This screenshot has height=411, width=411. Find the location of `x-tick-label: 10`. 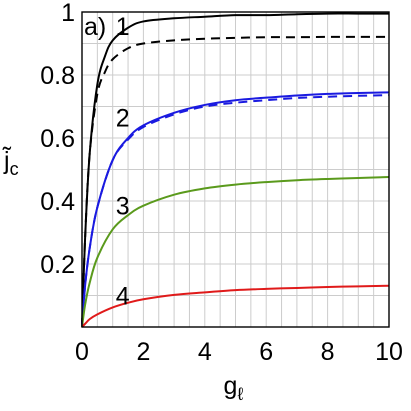

x-tick-label: 10 is located at coordinates (389, 352).